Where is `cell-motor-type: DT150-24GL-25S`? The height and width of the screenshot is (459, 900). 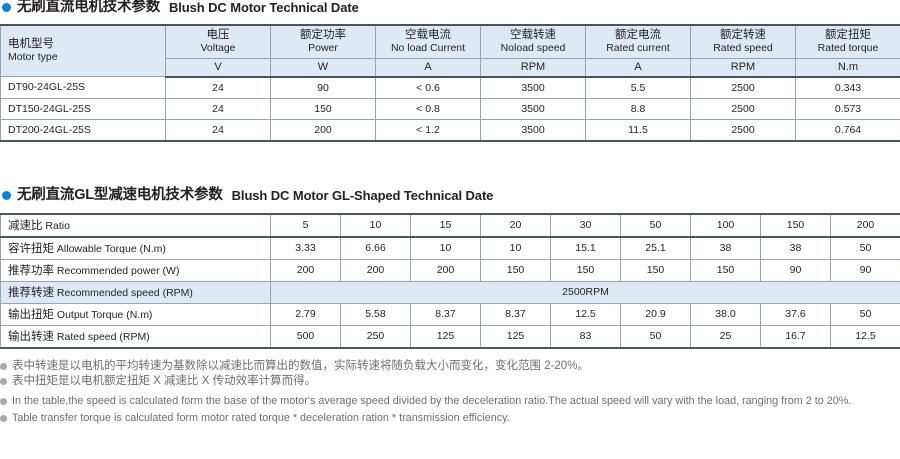 cell-motor-type: DT150-24GL-25S is located at coordinates (83, 108).